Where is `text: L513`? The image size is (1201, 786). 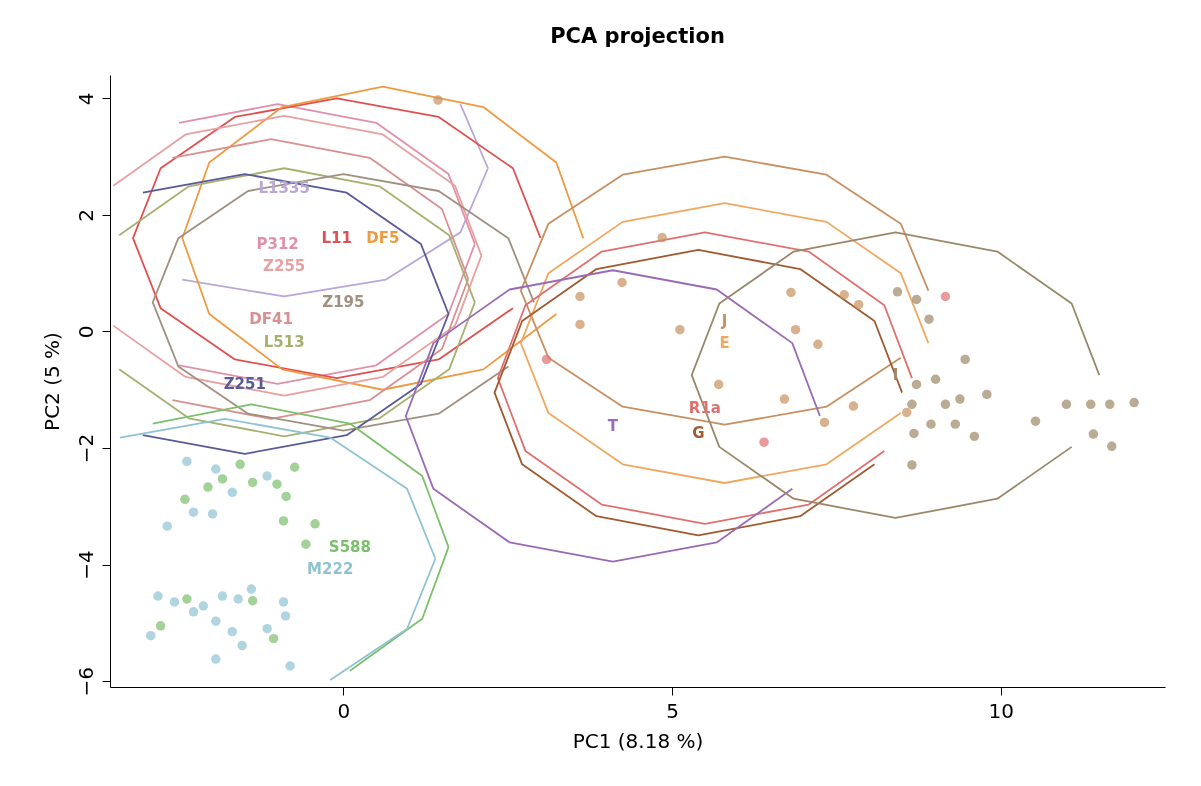
text: L513 is located at coordinates (284, 342).